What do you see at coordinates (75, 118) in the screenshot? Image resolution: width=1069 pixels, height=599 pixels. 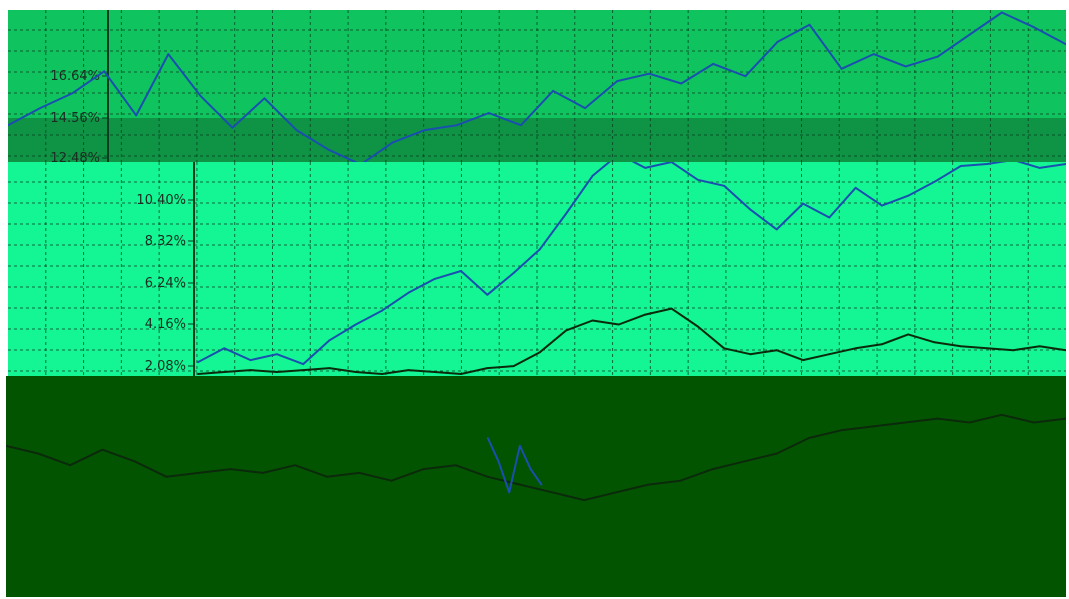 I see `y-tick-label: 14.56%` at bounding box center [75, 118].